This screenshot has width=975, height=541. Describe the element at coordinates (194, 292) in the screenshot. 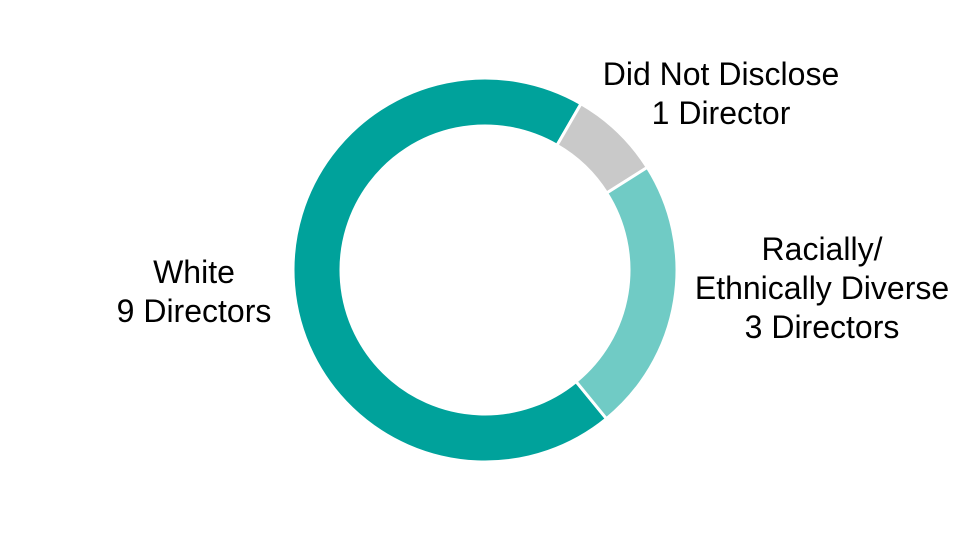

I see `label-white: White 9 Directors` at that location.